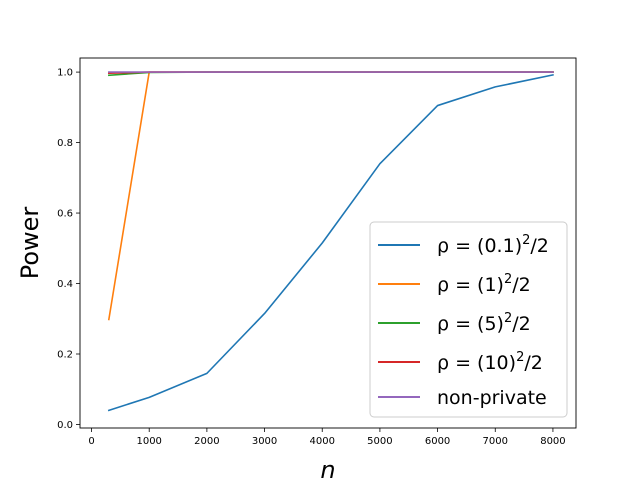  Describe the element at coordinates (65, 143) in the screenshot. I see `y-tick-label: 0.8` at that location.